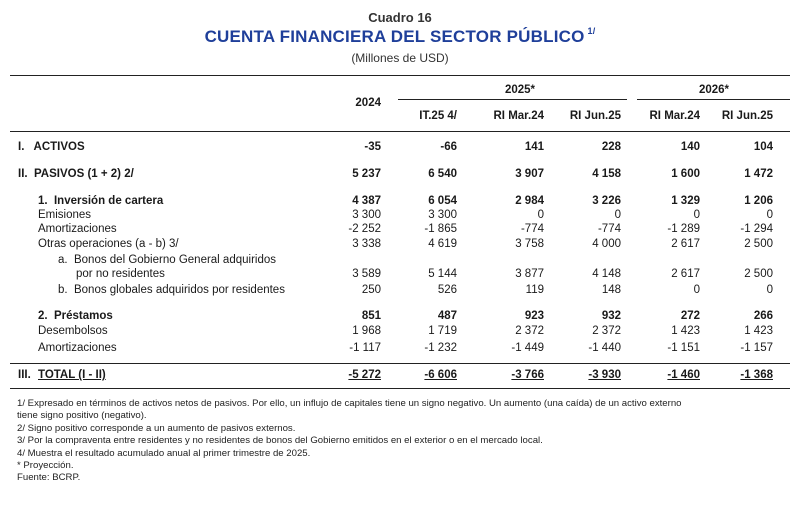  What do you see at coordinates (440, 375) in the screenshot?
I see `value-it25: -6 606` at bounding box center [440, 375].